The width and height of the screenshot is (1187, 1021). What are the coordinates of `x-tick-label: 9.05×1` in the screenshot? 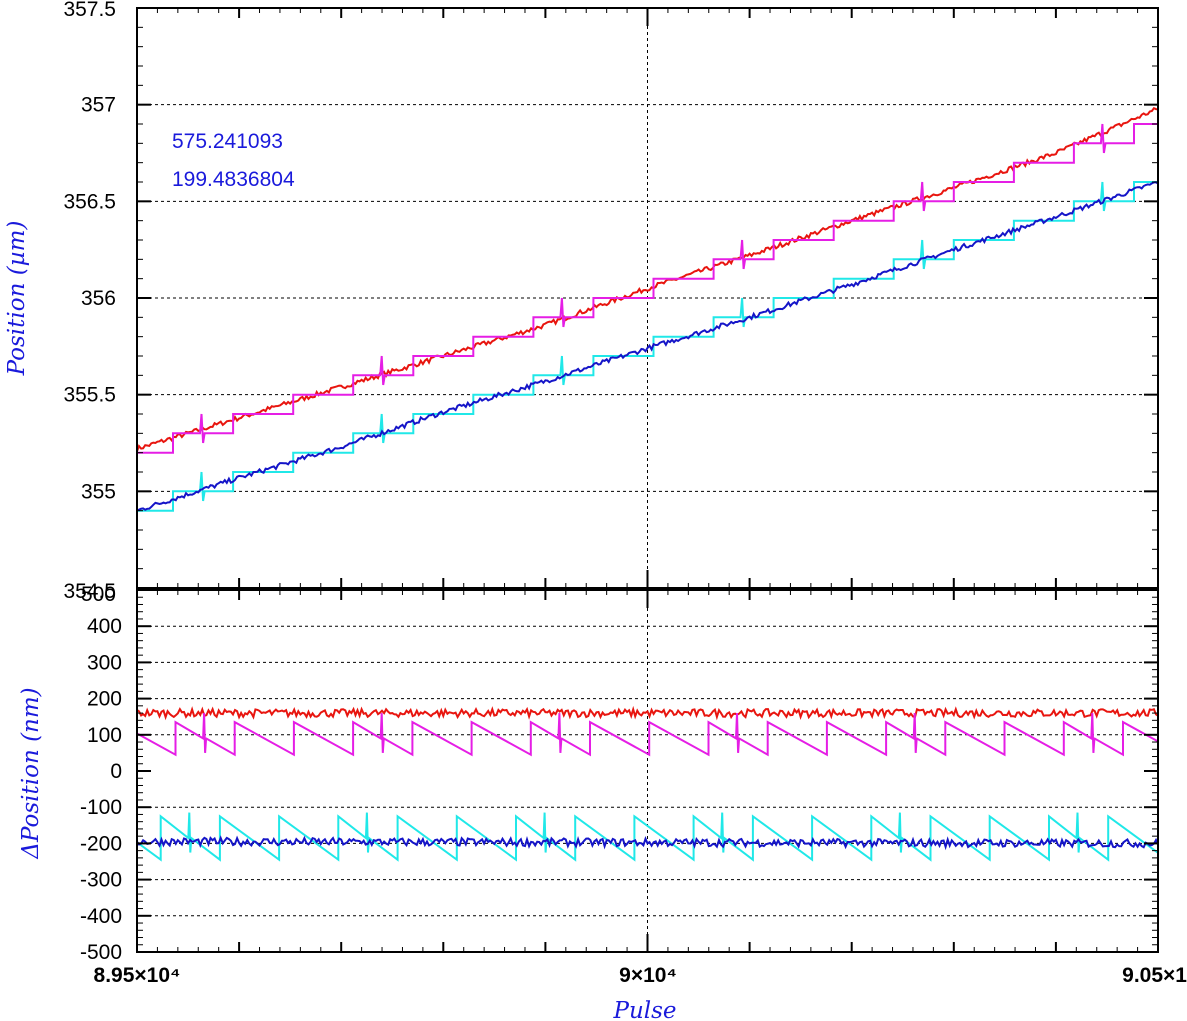 It's located at (1154, 975).